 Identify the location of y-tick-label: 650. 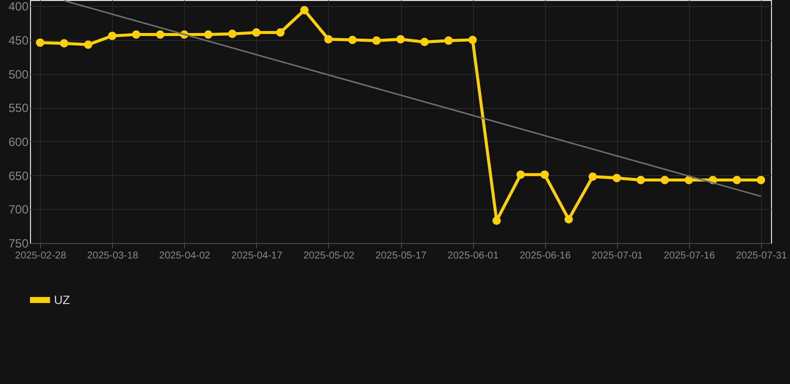
(18, 175).